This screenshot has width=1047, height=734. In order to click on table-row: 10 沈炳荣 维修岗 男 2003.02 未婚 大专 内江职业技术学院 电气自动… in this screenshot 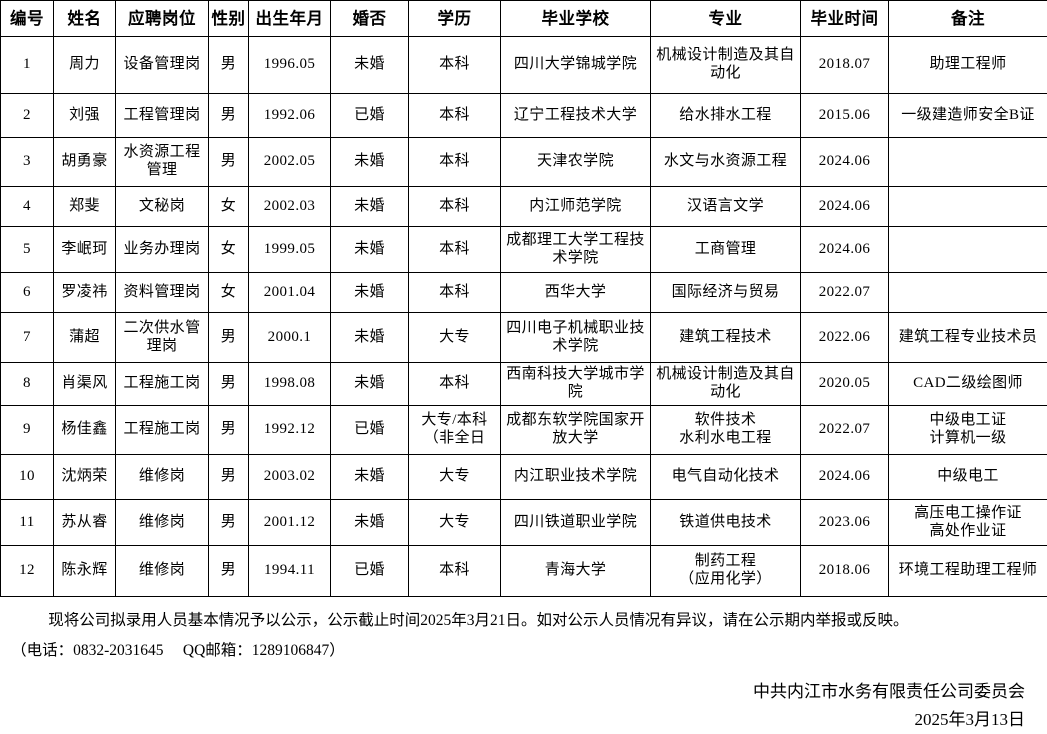, I will do `click(524, 477)`.